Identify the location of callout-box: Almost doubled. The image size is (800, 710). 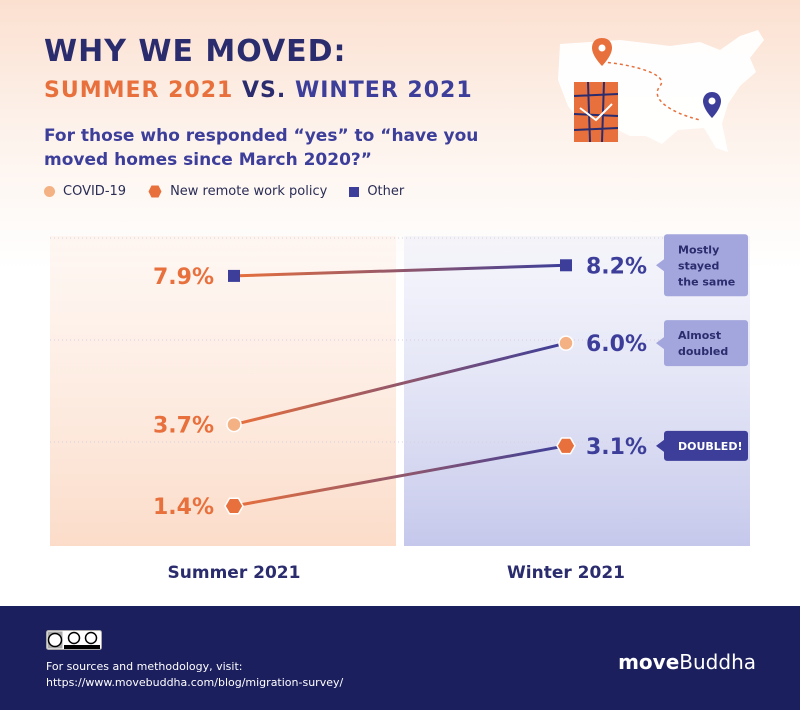
(702, 343).